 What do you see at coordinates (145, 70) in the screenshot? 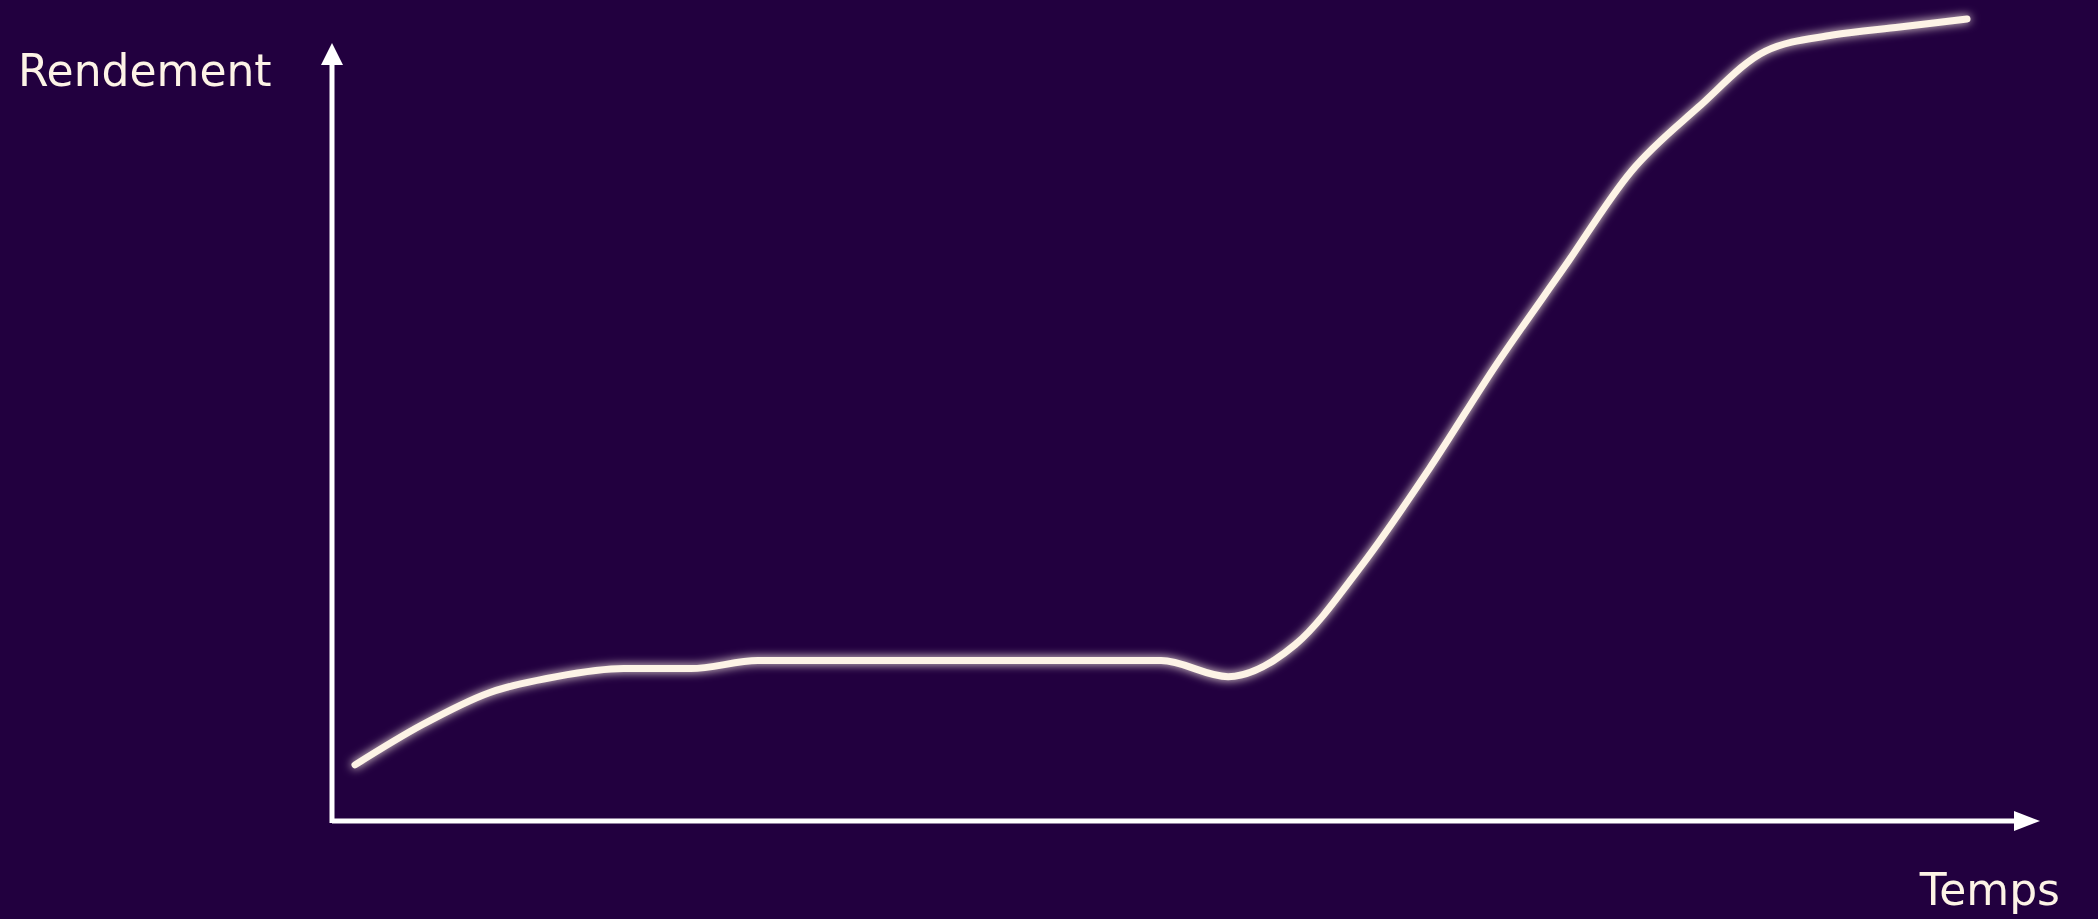
I see `y-axis-title: Rendement` at bounding box center [145, 70].